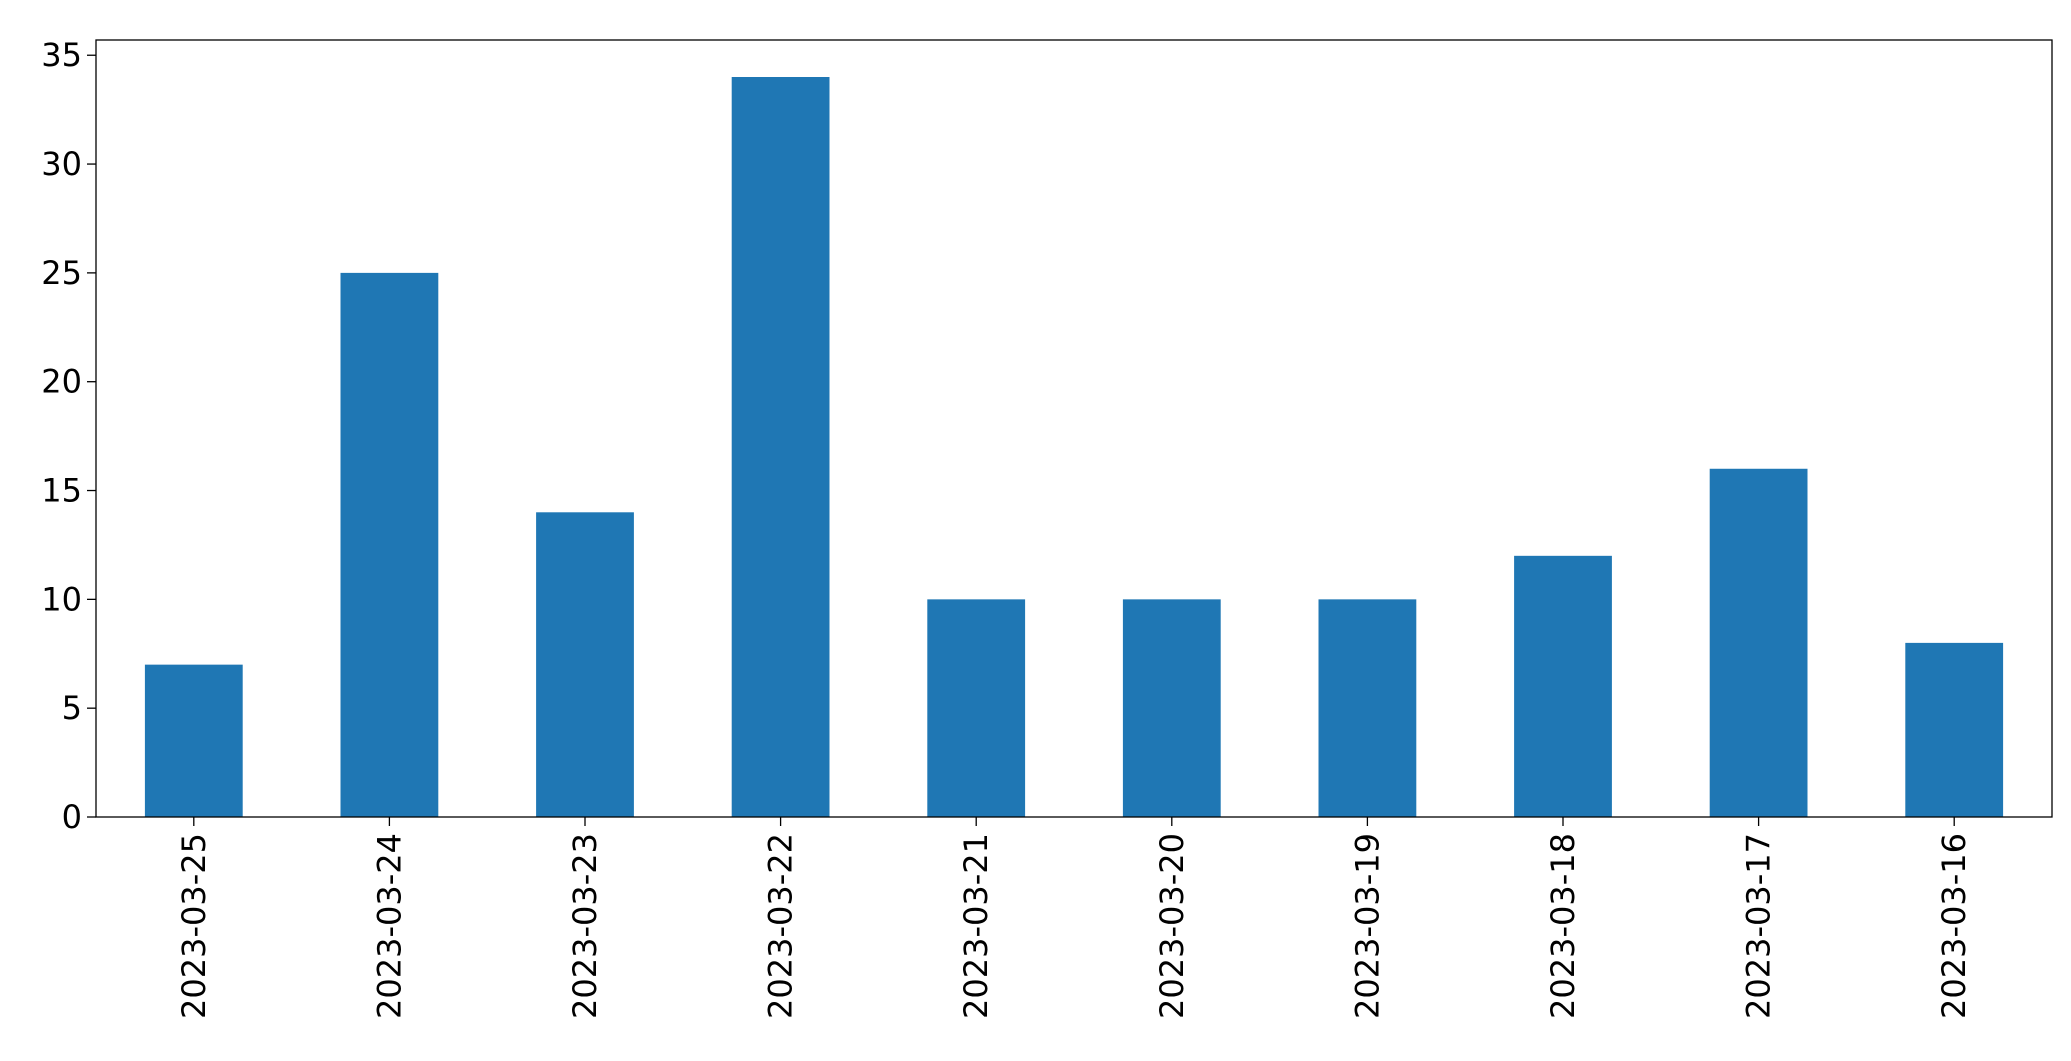  What do you see at coordinates (61, 164) in the screenshot?
I see `y-tick-label: 30` at bounding box center [61, 164].